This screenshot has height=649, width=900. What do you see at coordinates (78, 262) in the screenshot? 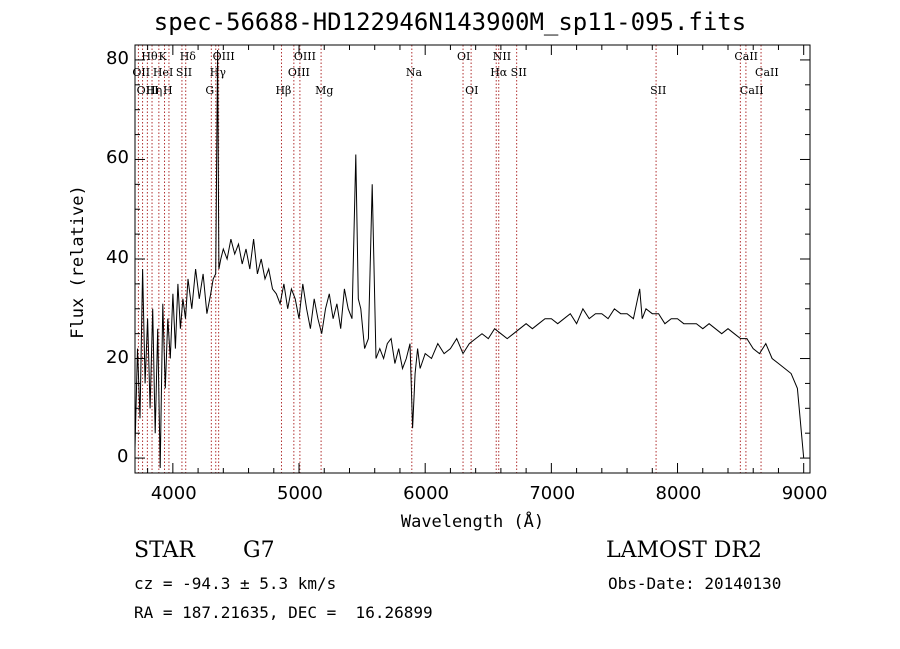
I see `y-axis-label: Flux (relative)` at bounding box center [78, 262].